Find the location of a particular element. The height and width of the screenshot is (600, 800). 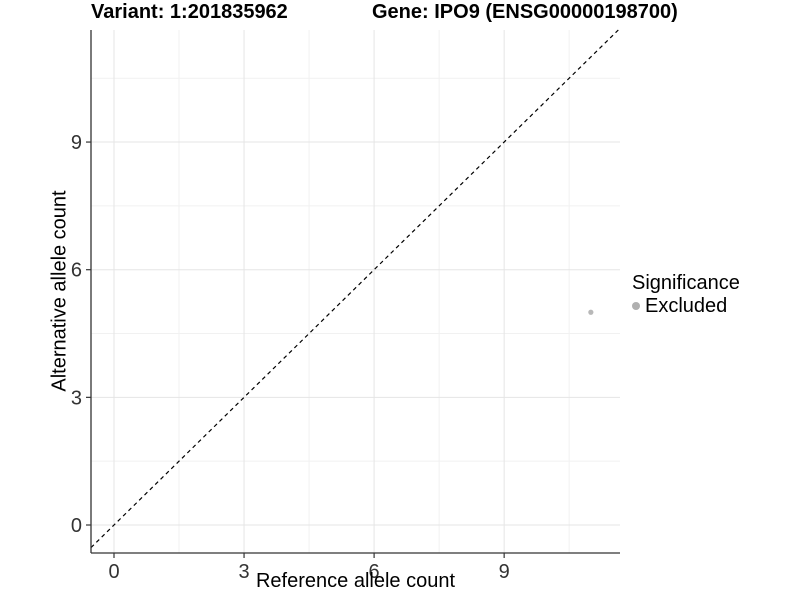

gene-title: Gene: IPO9 (ENSG00000198700) is located at coordinates (525, 12).